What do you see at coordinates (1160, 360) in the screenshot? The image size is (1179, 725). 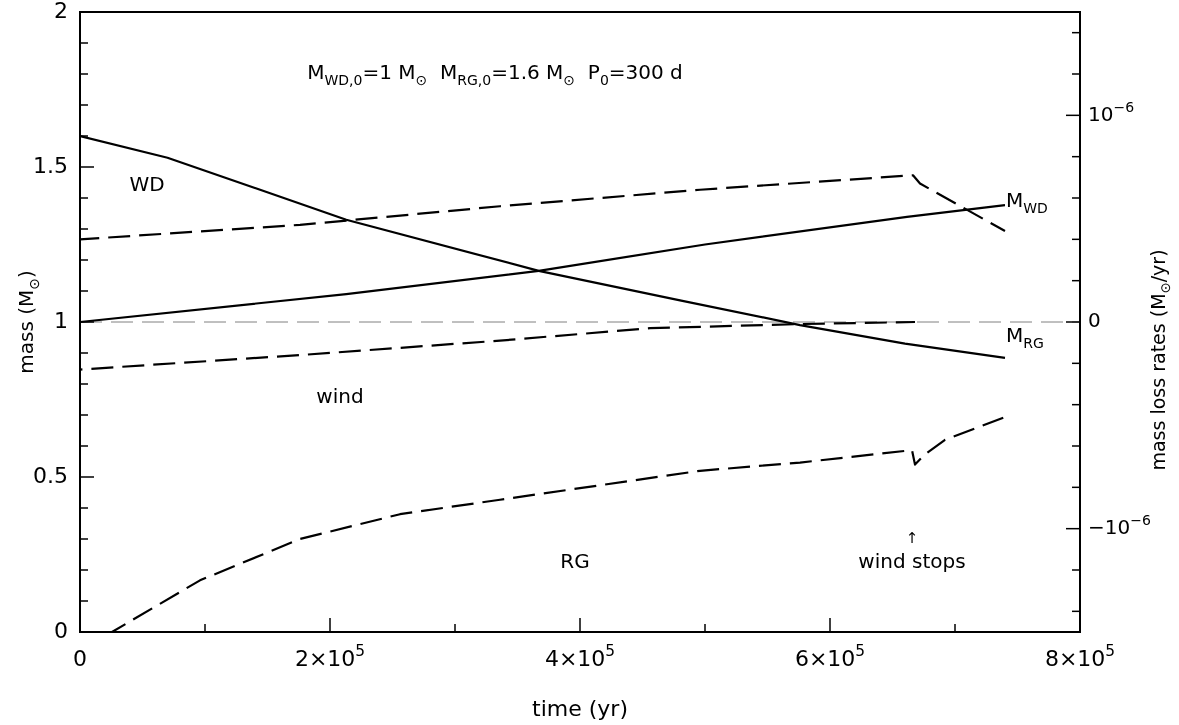 I see `y2-axis-title: mass loss rates (M⊙/yr)` at bounding box center [1160, 360].